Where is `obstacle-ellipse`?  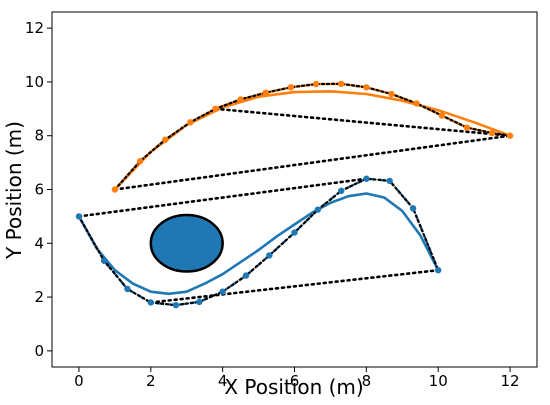
obstacle-ellipse is located at coordinates (186, 243).